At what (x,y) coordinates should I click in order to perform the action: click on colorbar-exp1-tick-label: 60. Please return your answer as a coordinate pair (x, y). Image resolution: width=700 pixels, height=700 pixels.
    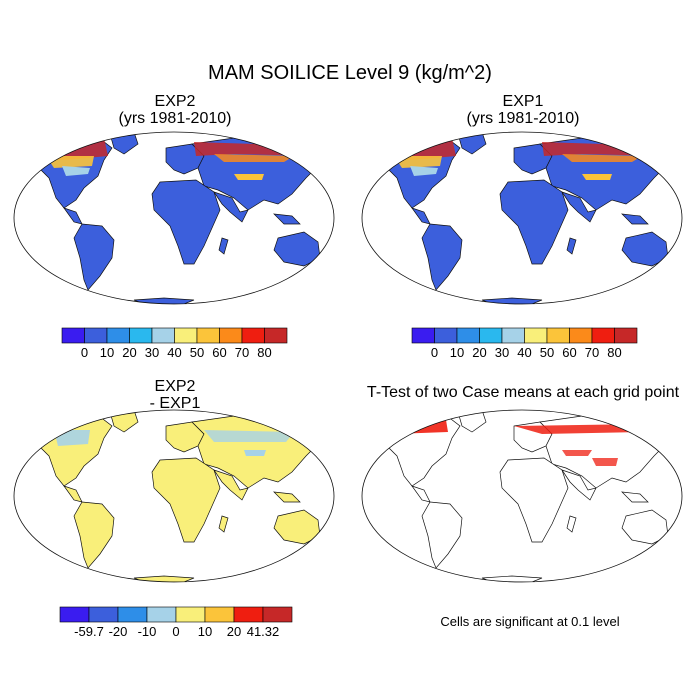
    Looking at the image, I should click on (569, 352).